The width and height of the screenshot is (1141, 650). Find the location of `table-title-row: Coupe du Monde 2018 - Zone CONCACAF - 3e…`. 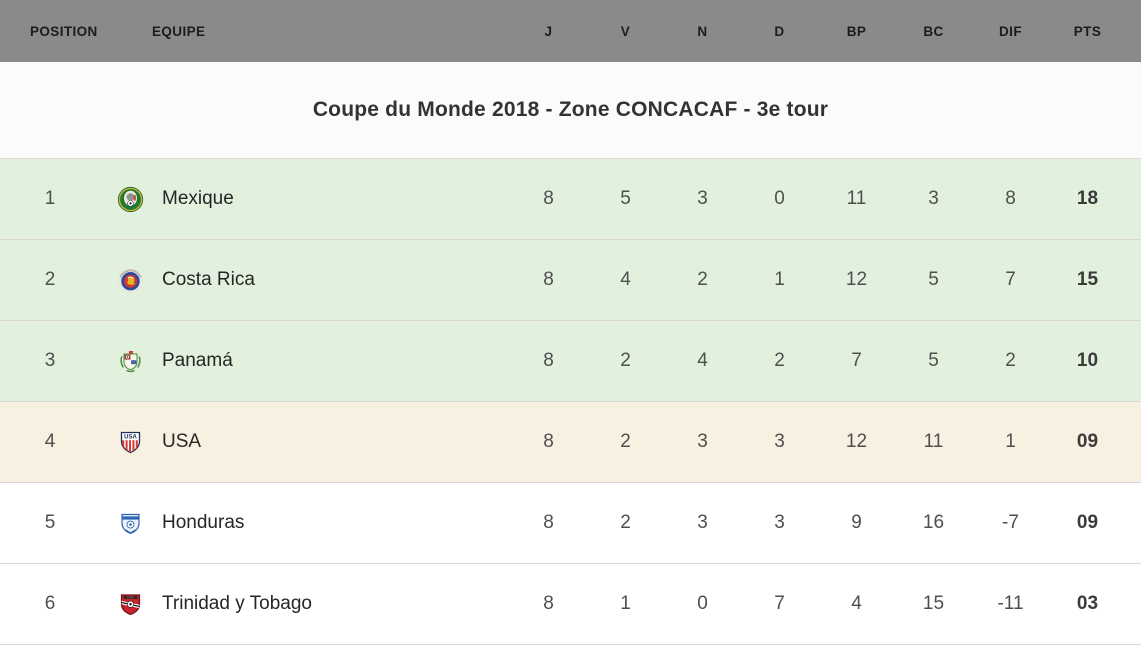

table-title-row: Coupe du Monde 2018 - Zone CONCACAF - 3e… is located at coordinates (570, 110).